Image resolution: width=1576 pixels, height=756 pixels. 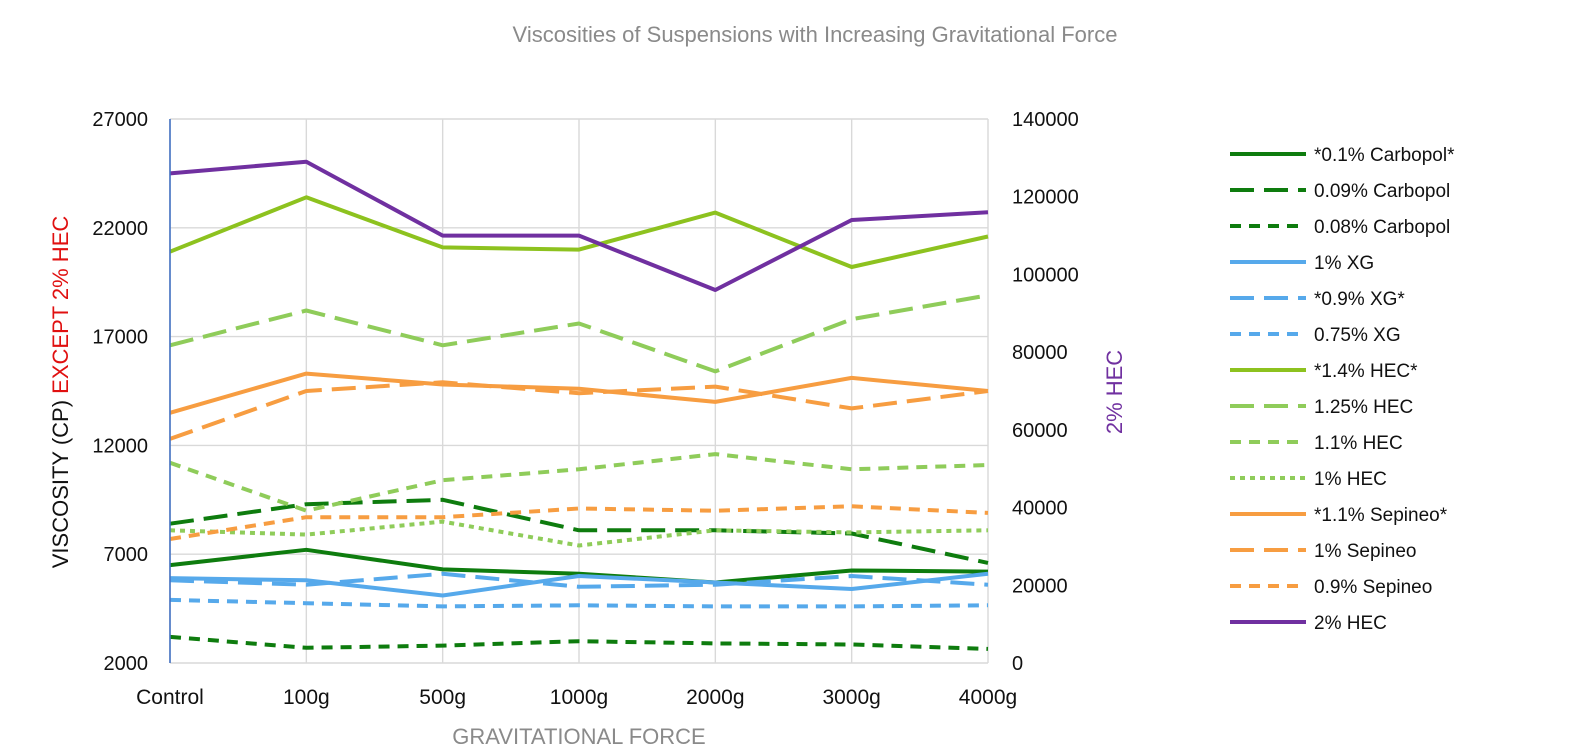 I want to click on y-axis-label-part: EXCEPT 2% HEC, so click(x=60, y=305).